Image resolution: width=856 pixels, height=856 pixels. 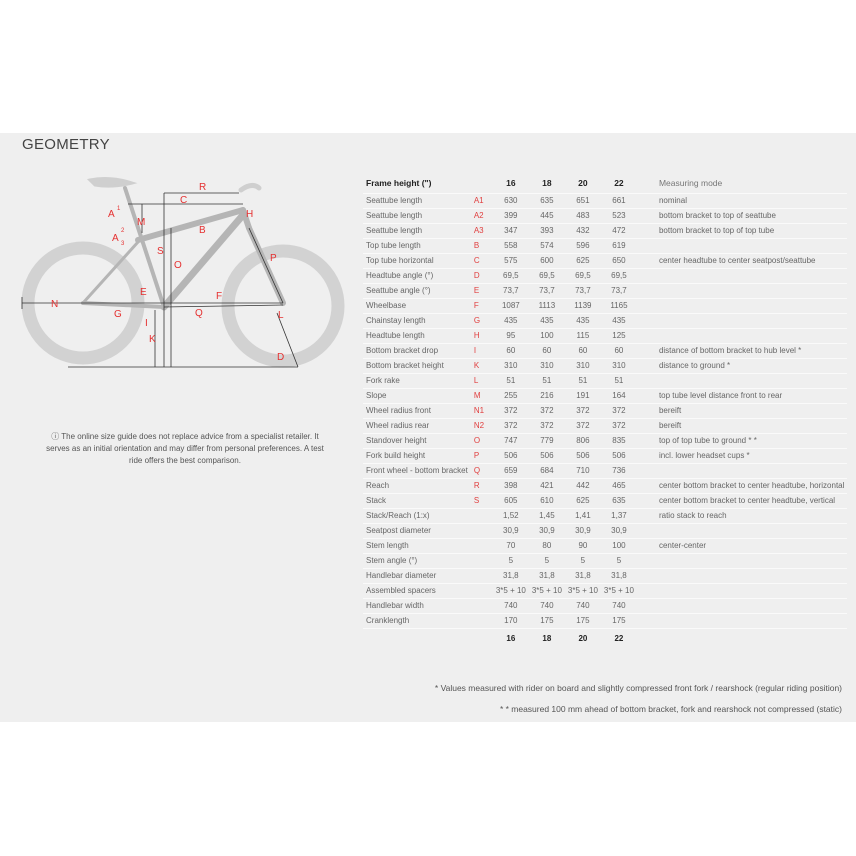 I want to click on row-key: H, so click(x=481, y=336).